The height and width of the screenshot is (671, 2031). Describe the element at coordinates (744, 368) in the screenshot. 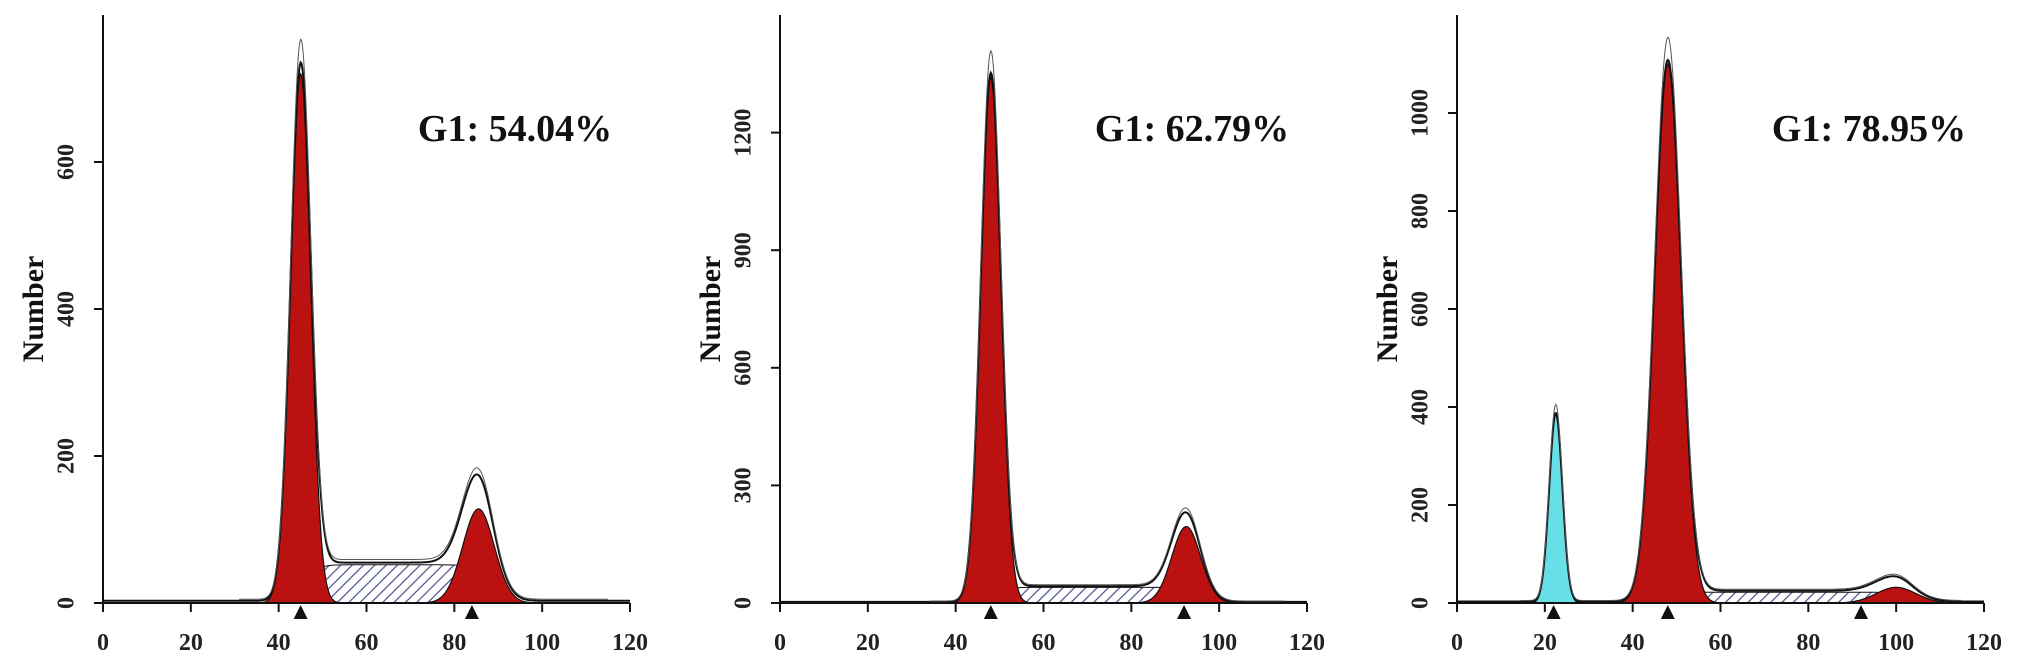

I see `chart2-y-tick-label: 600` at that location.